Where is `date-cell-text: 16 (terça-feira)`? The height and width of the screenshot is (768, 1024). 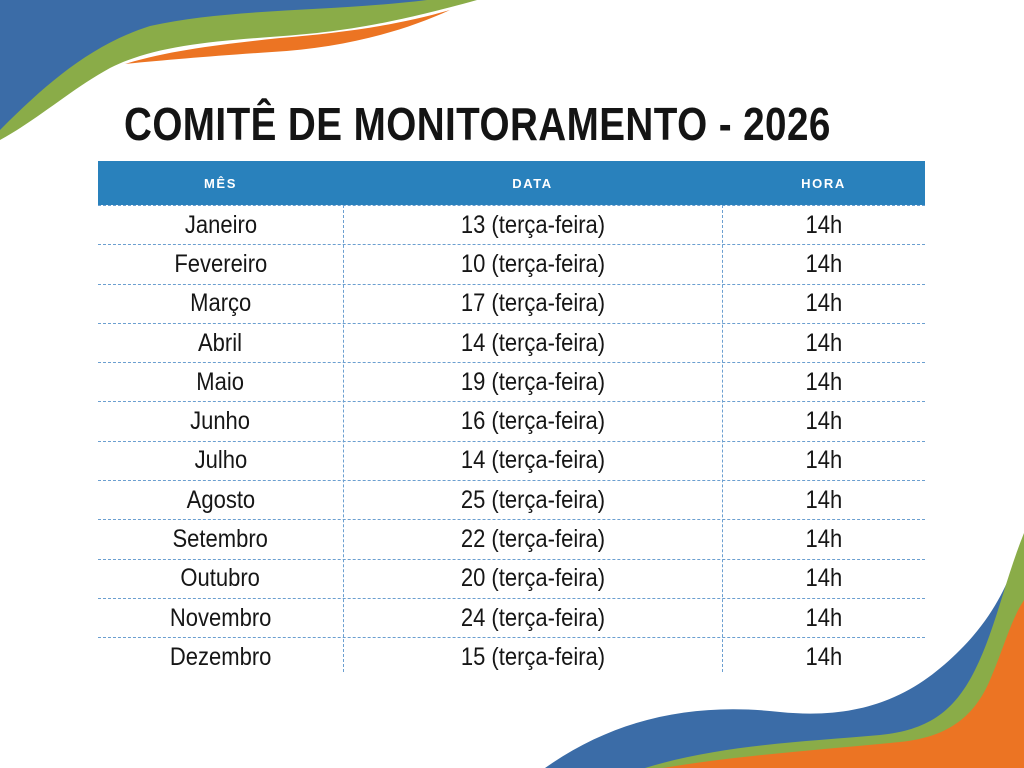 date-cell-text: 16 (terça-feira) is located at coordinates (532, 421).